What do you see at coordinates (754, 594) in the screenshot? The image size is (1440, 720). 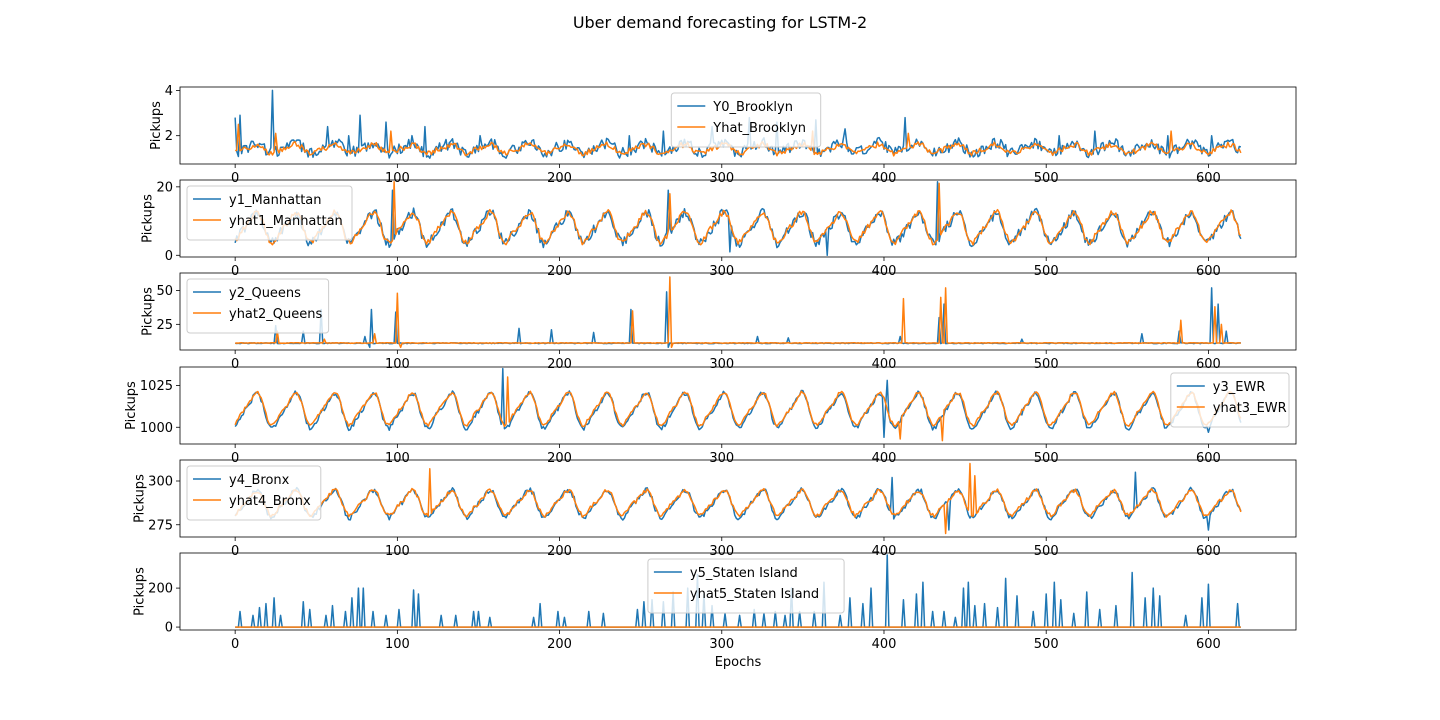 I see `legend-label: yhat5_Staten Island` at bounding box center [754, 594].